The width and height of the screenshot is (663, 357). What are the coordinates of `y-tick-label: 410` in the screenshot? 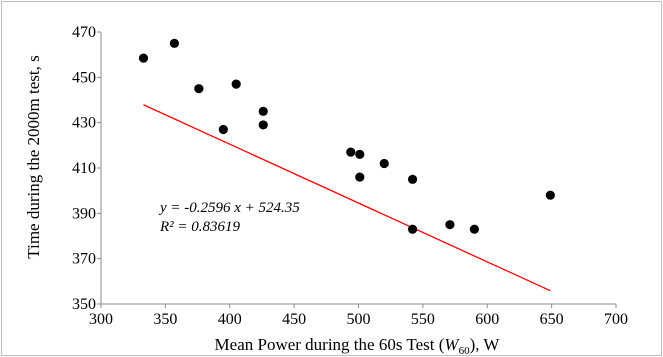 It's located at (84, 168).